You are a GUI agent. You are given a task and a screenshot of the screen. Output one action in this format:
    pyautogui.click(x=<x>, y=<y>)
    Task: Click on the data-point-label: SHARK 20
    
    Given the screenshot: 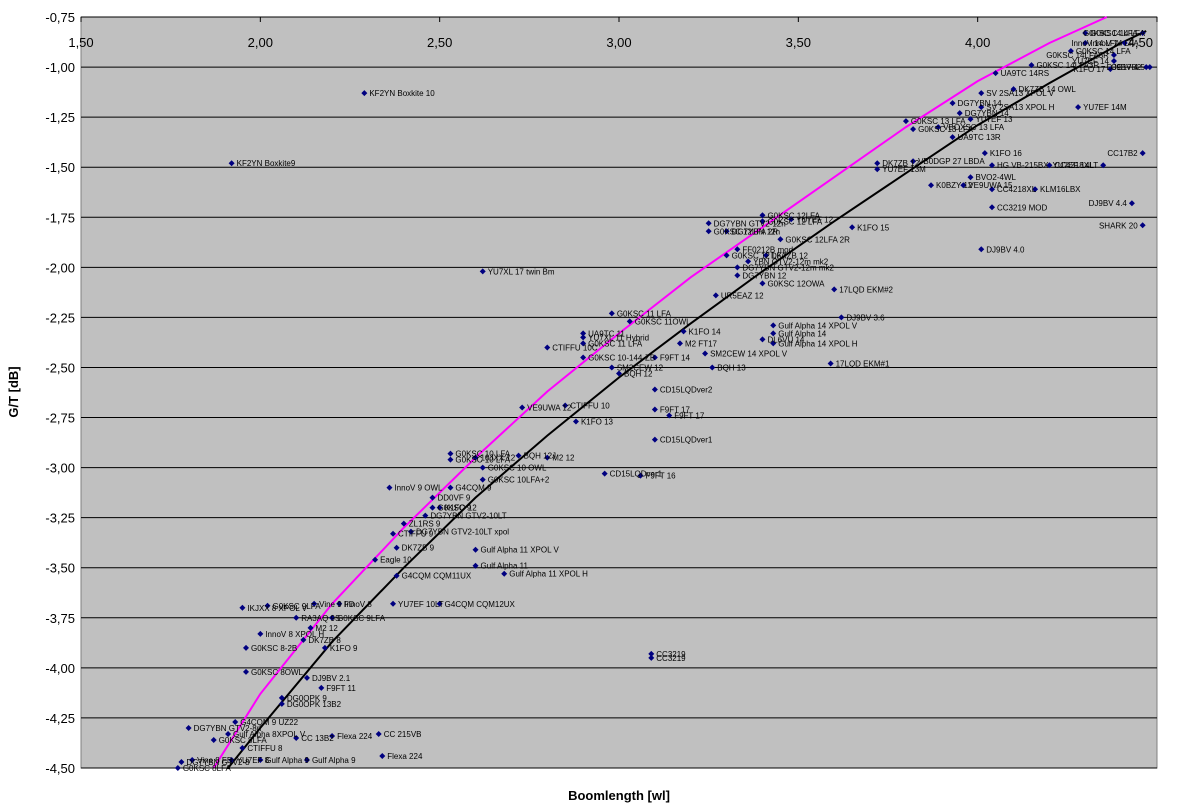 What is the action you would take?
    pyautogui.click(x=1118, y=225)
    